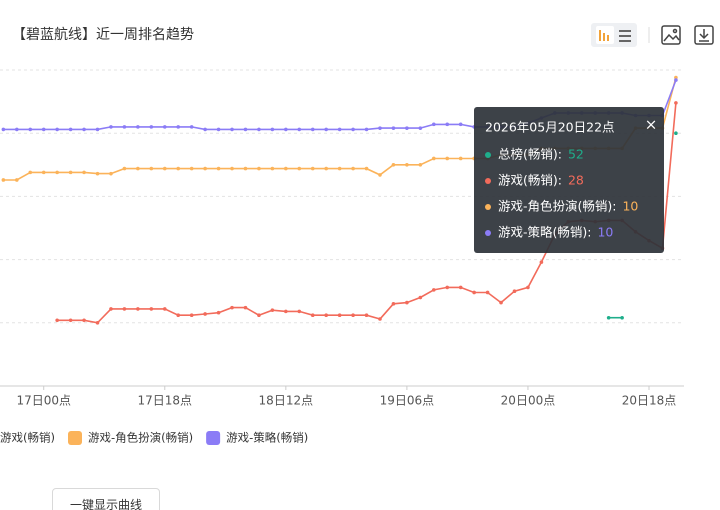 The width and height of the screenshot is (720, 510). What do you see at coordinates (649, 401) in the screenshot?
I see `x-tick-label: 20日18点` at bounding box center [649, 401].